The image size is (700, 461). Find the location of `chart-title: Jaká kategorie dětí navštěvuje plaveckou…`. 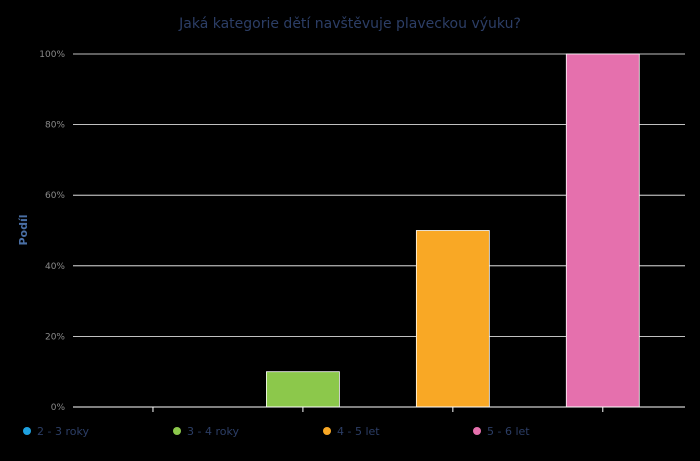

chart-title: Jaká kategorie dětí navštěvuje plaveckou… is located at coordinates (349, 24).